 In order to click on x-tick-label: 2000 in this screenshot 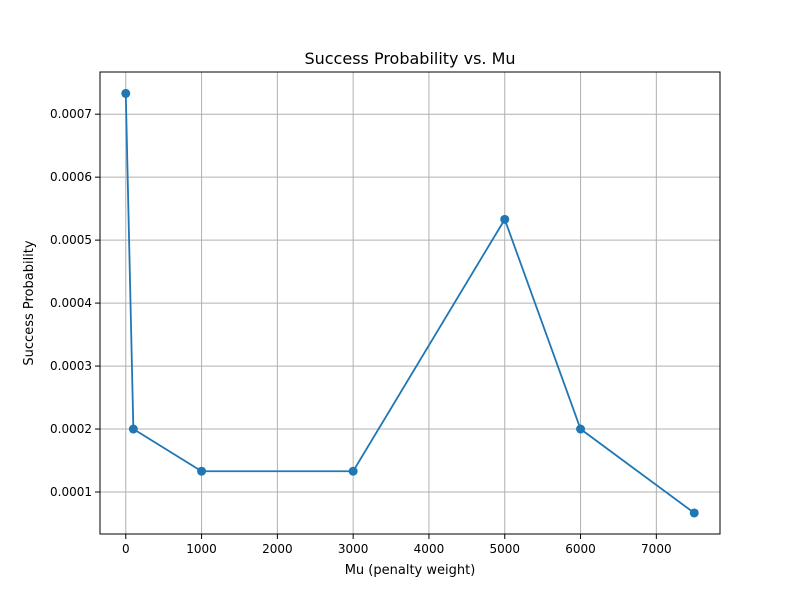, I will do `click(277, 549)`.